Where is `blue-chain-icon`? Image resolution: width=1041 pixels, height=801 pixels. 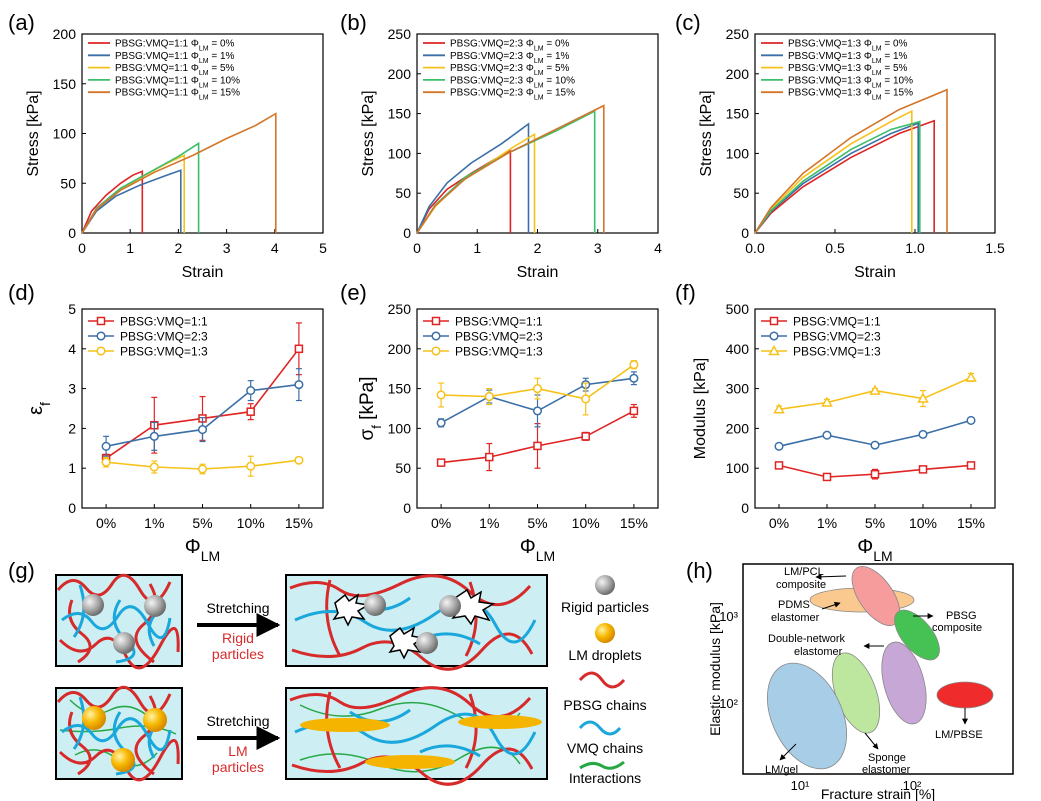
blue-chain-icon is located at coordinates (600, 728).